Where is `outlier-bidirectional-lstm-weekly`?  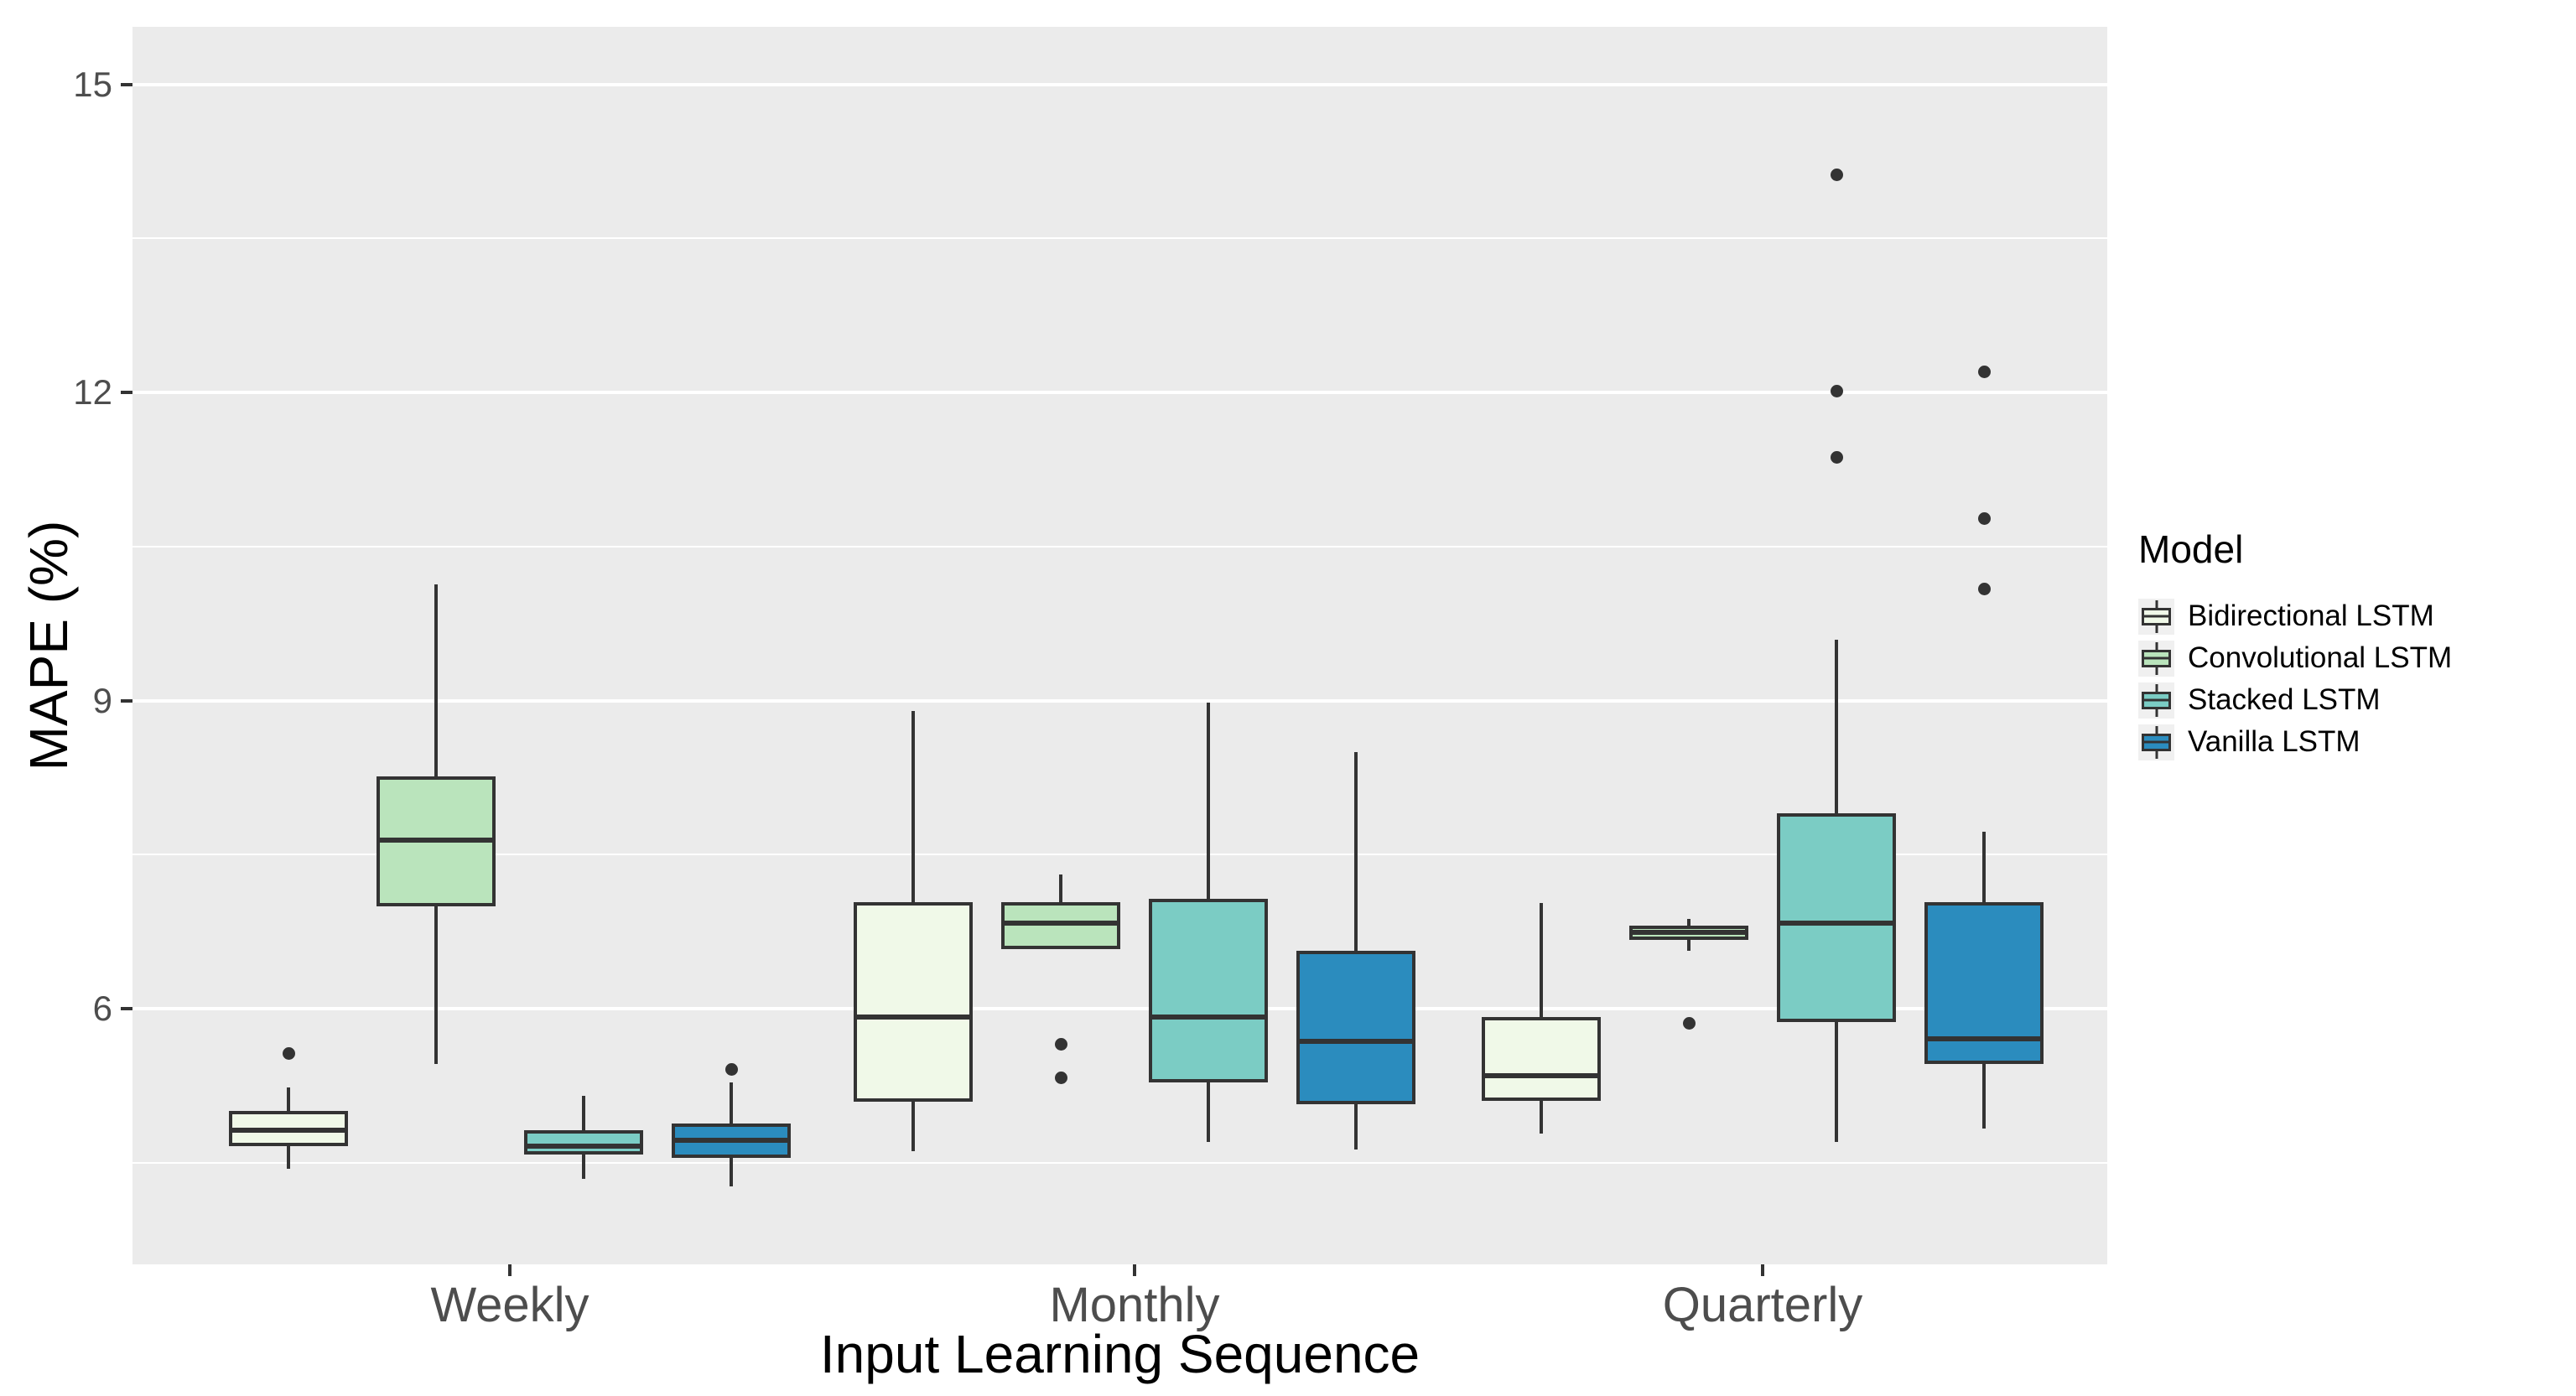 outlier-bidirectional-lstm-weekly is located at coordinates (288, 1054).